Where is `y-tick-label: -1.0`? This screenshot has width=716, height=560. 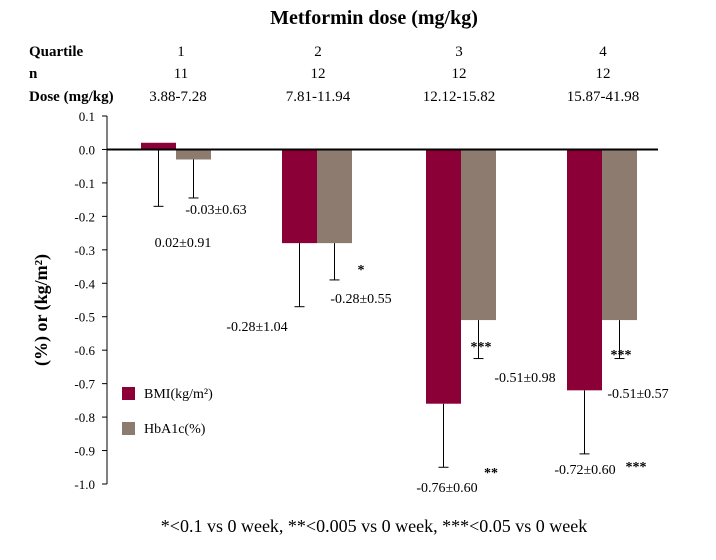 y-tick-label: -1.0 is located at coordinates (84, 484).